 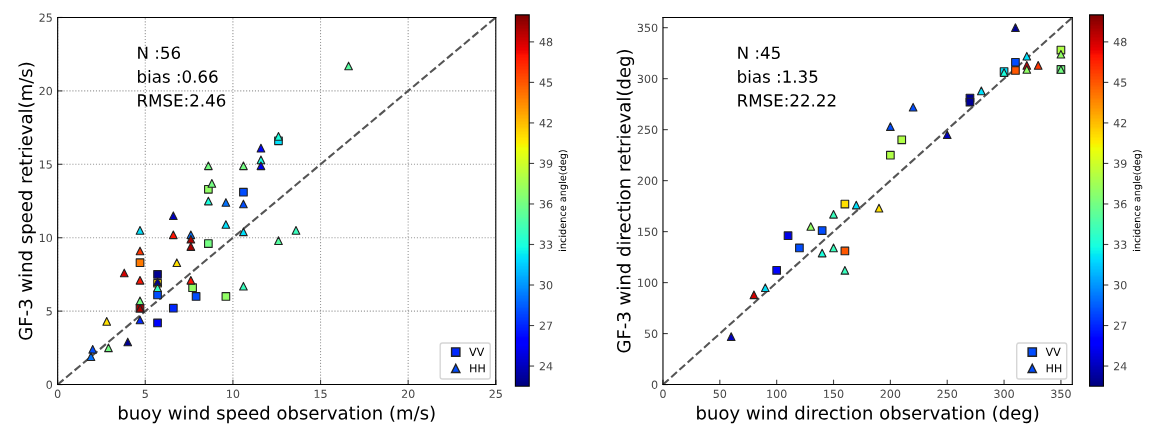 What do you see at coordinates (408, 394) in the screenshot?
I see `x-tick-label: 20` at bounding box center [408, 394].